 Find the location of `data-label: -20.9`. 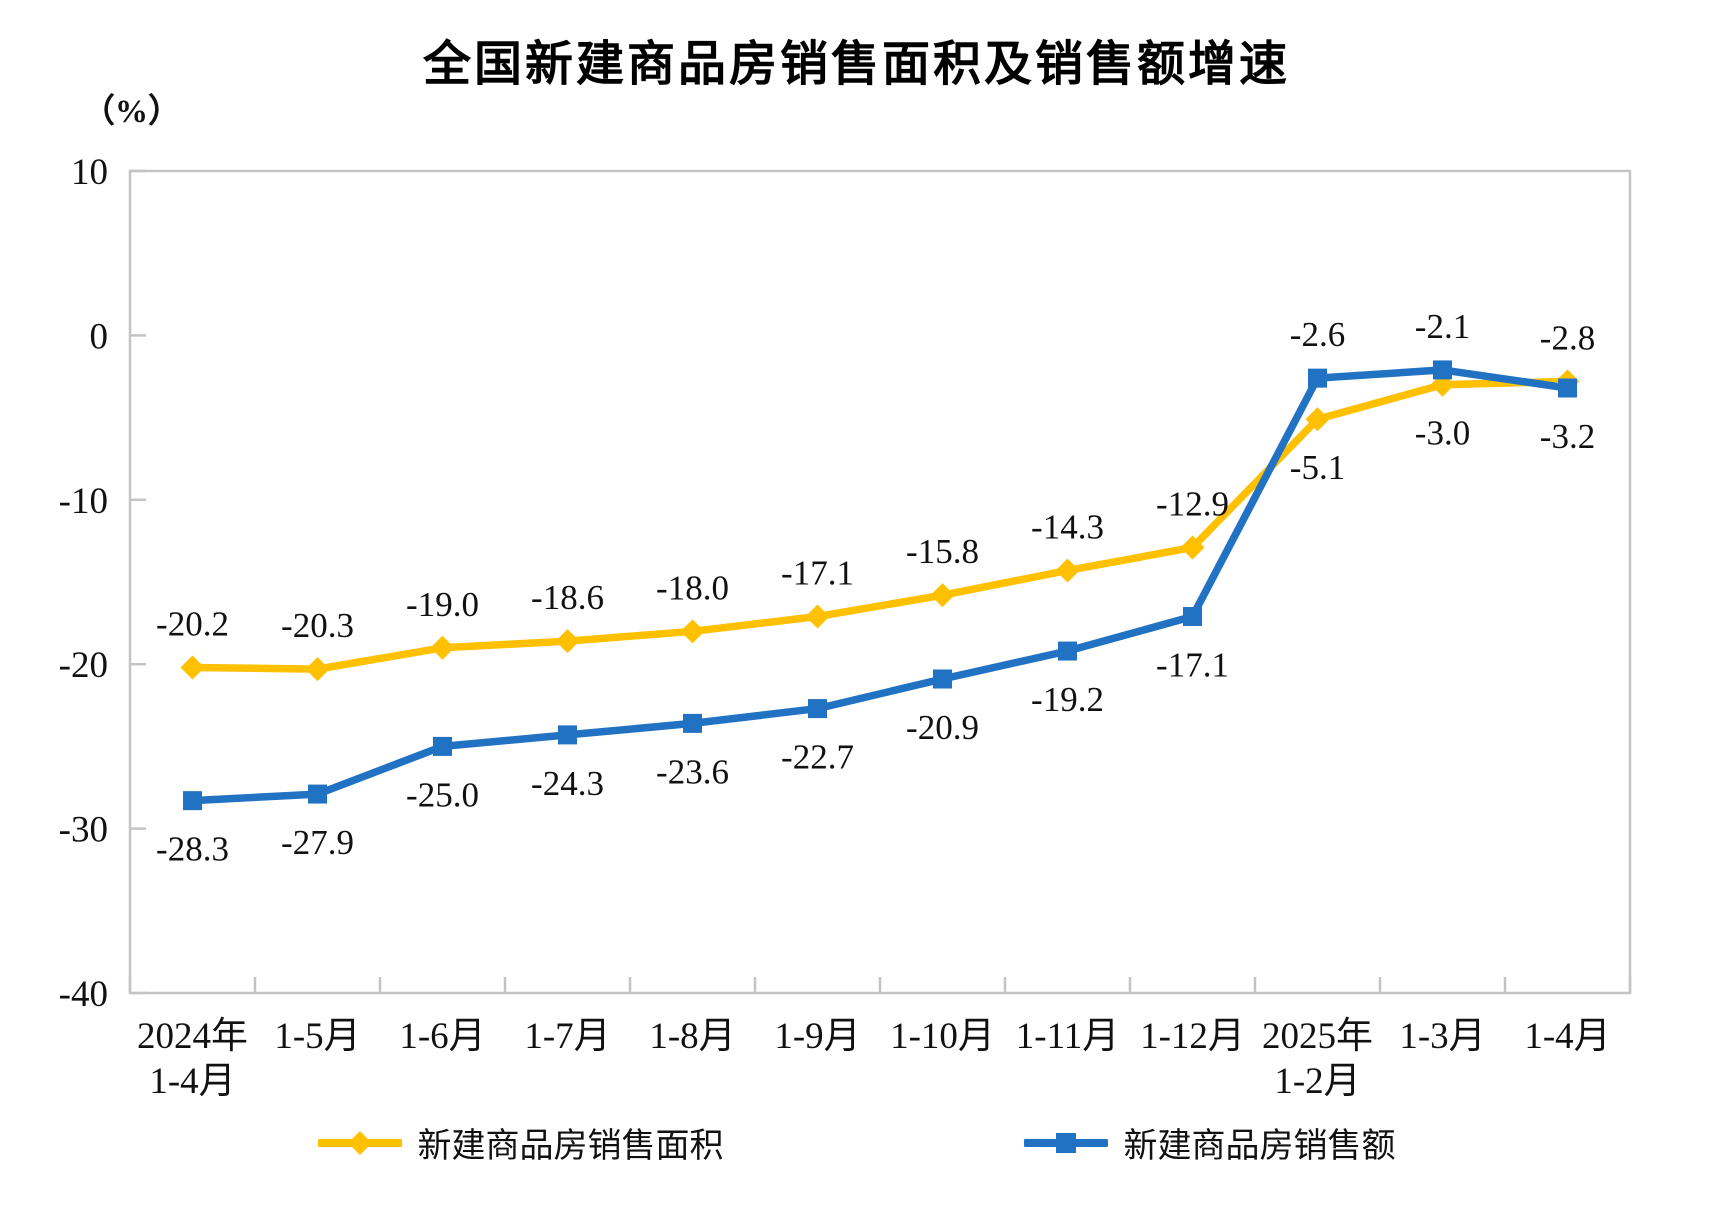

data-label: -20.9 is located at coordinates (942, 727).